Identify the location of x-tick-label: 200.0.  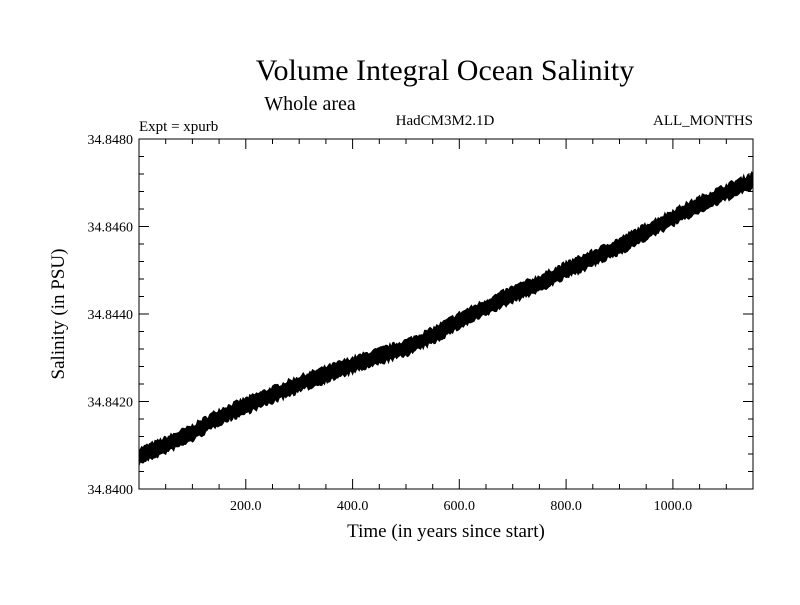
(246, 506).